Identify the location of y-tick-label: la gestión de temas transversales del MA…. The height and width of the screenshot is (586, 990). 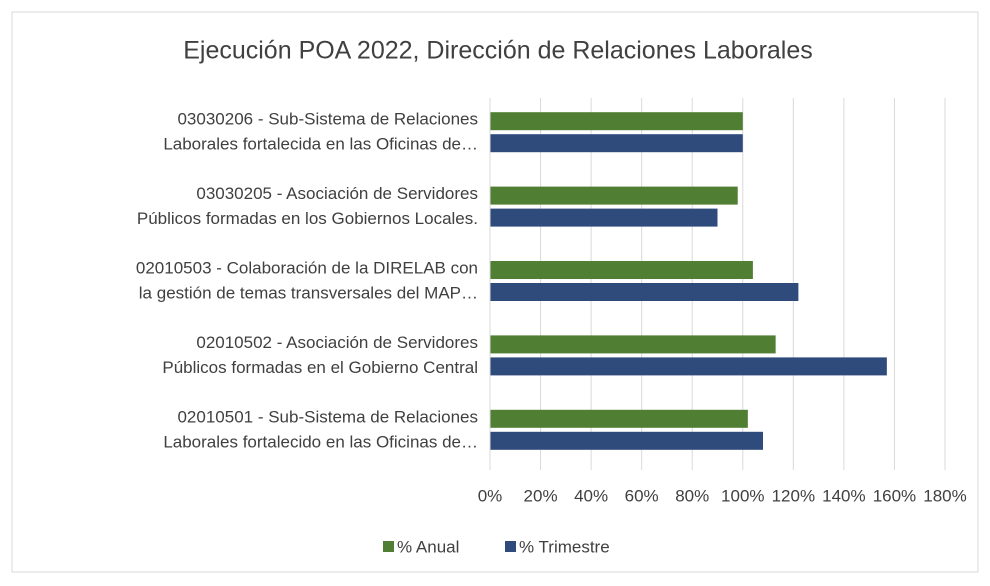
(308, 292).